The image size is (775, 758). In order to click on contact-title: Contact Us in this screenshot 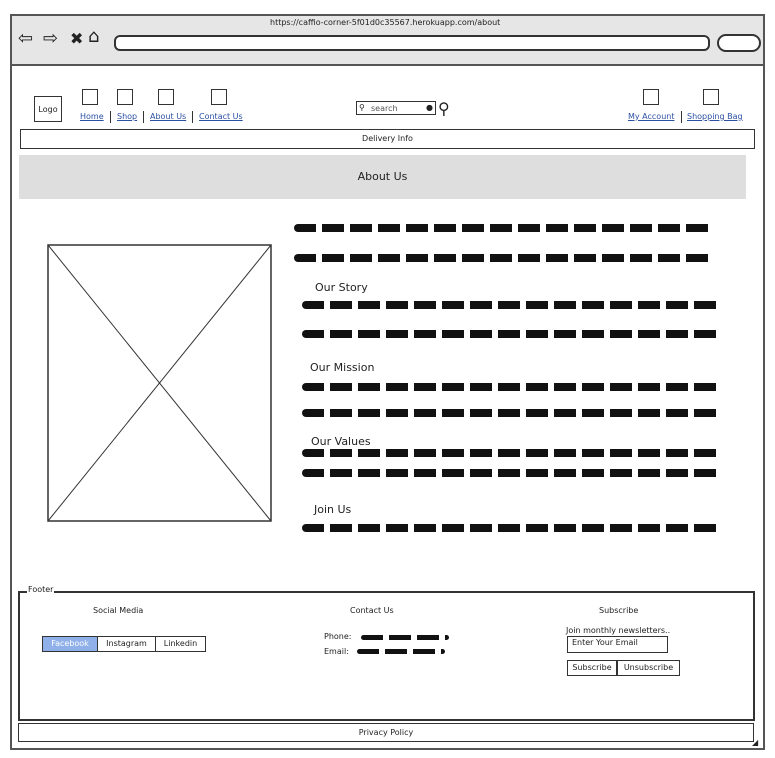, I will do `click(372, 610)`.